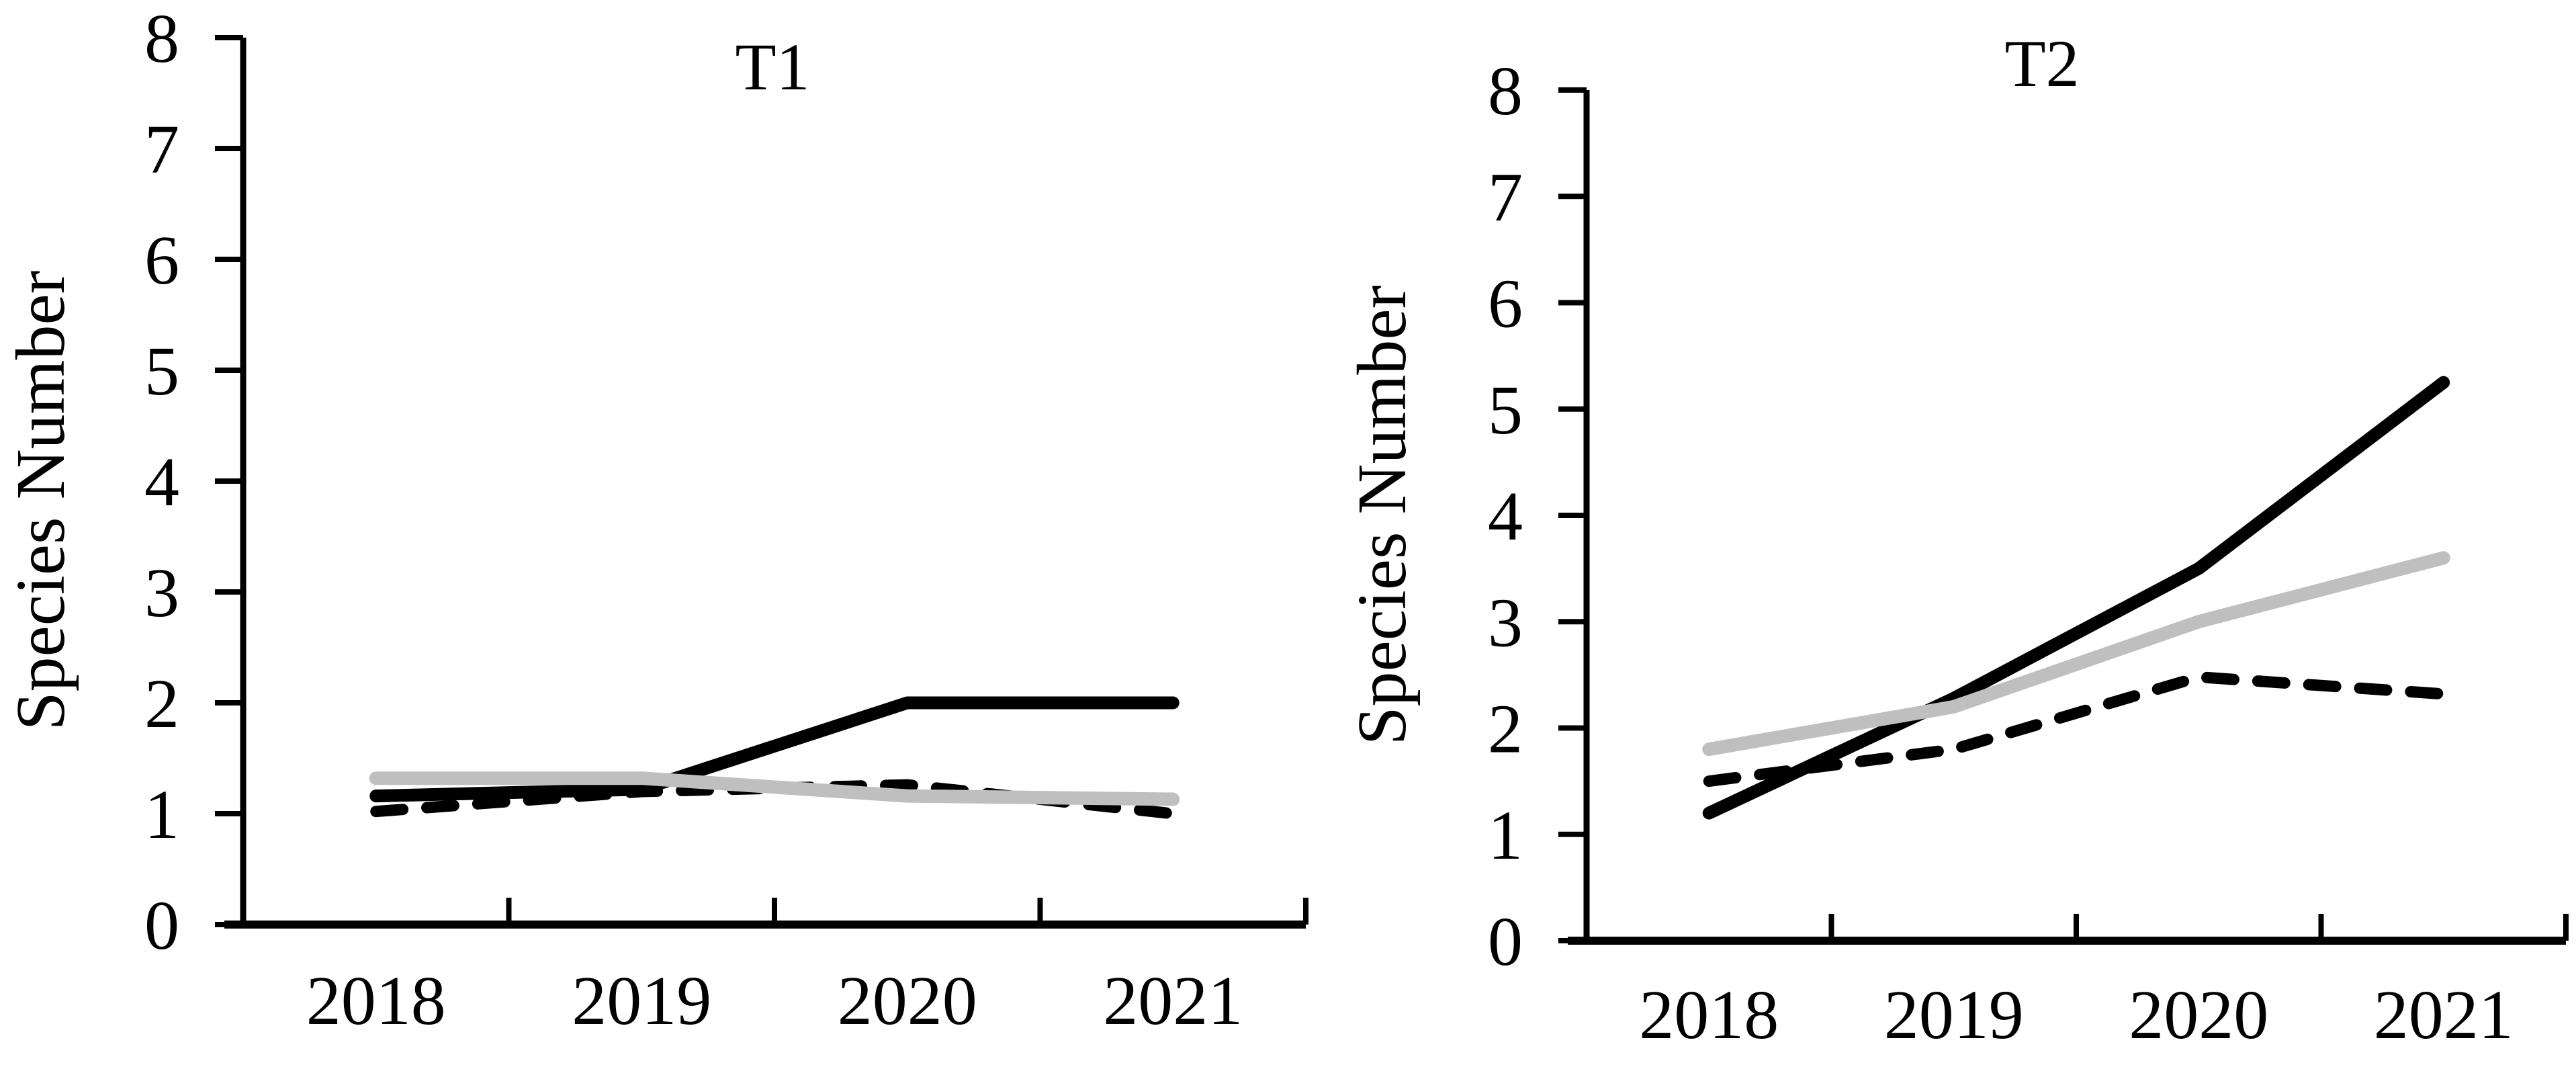 The width and height of the screenshot is (2576, 1067). I want to click on chart-t2-y-axis-title: Species Number, so click(1382, 515).